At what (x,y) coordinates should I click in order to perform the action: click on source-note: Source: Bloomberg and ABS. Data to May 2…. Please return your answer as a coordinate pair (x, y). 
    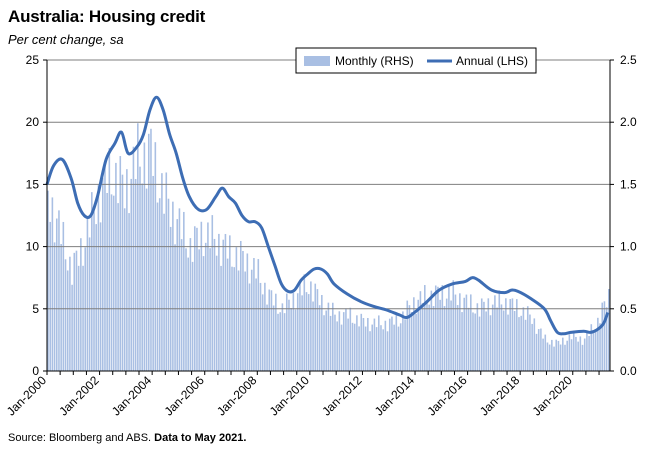
    Looking at the image, I should click on (127, 438).